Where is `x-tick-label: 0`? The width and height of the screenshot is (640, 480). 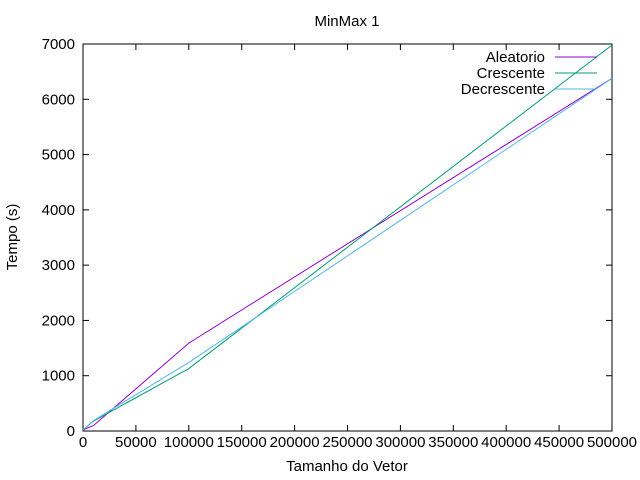 x-tick-label: 0 is located at coordinates (83, 442).